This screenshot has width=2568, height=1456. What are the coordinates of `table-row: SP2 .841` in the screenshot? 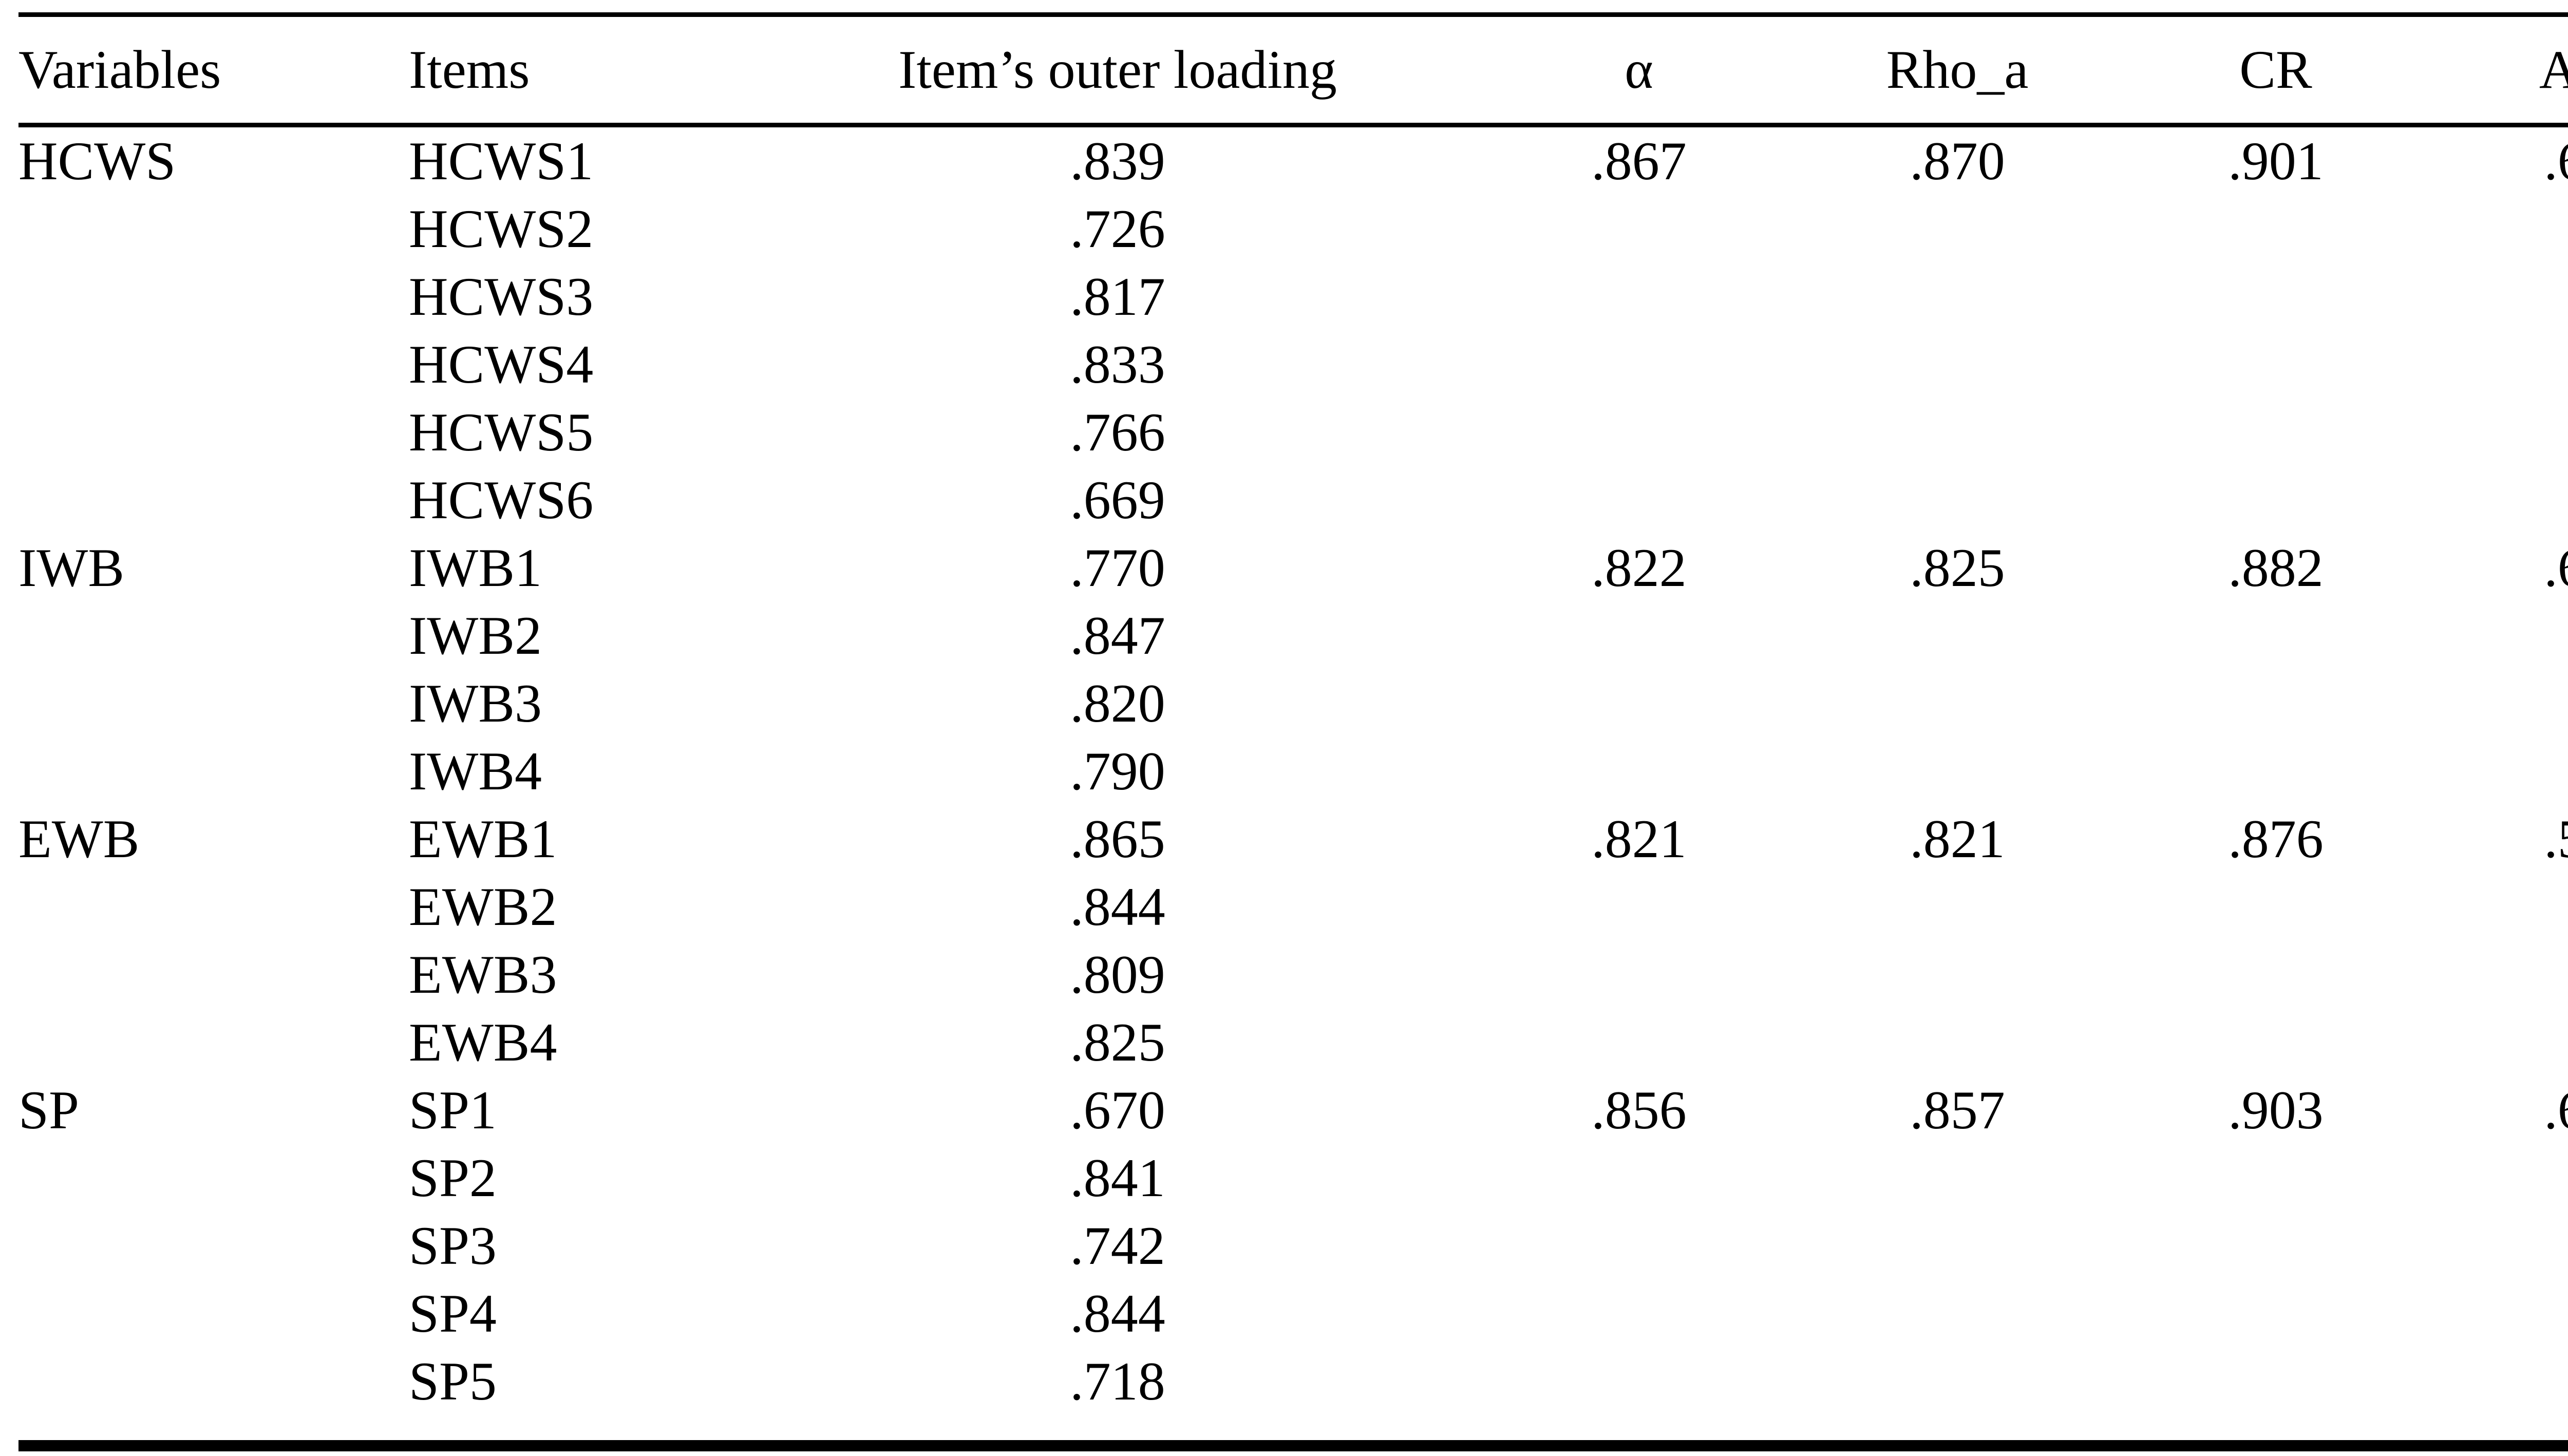 It's located at (1293, 1178).